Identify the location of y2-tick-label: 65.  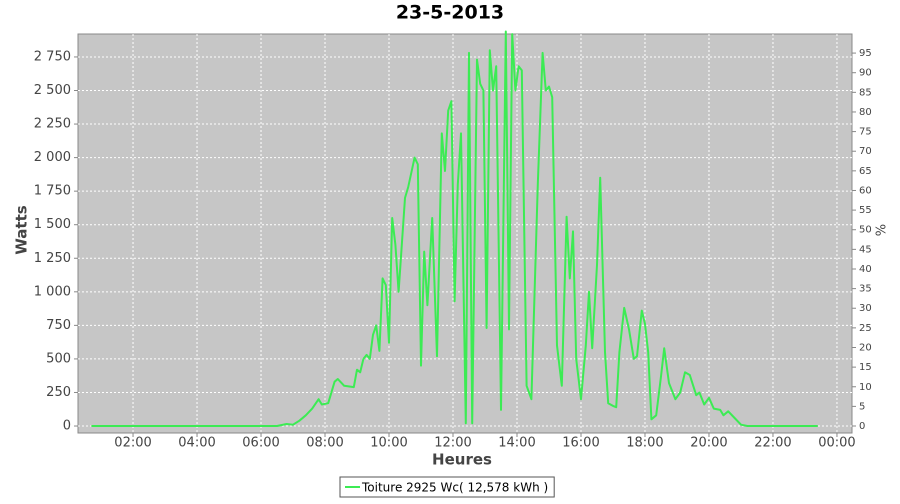
(865, 171).